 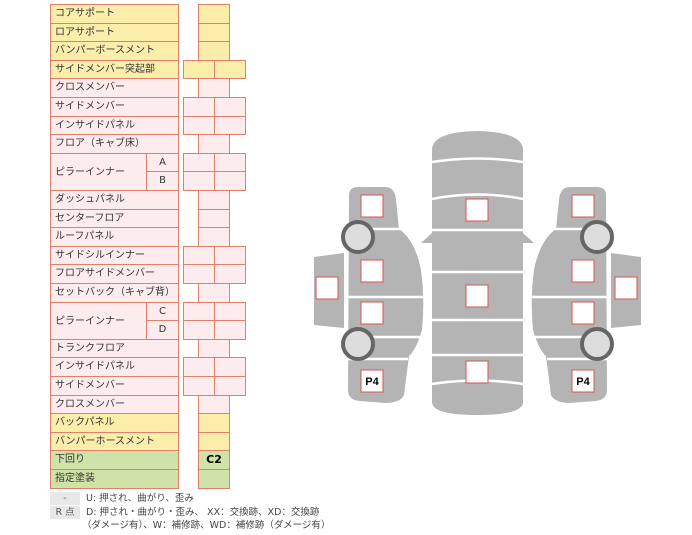 I want to click on legend-key: -, so click(x=65, y=498).